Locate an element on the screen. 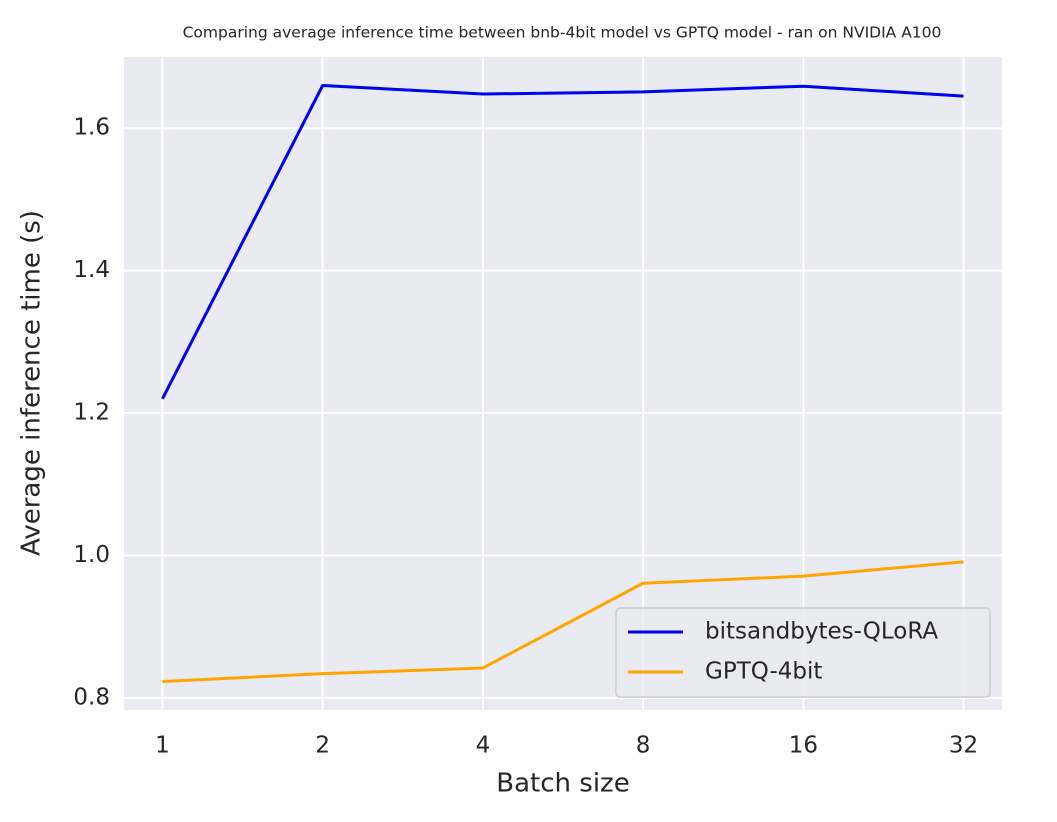 The width and height of the screenshot is (1057, 822). x-tick-label: 16 is located at coordinates (803, 746).